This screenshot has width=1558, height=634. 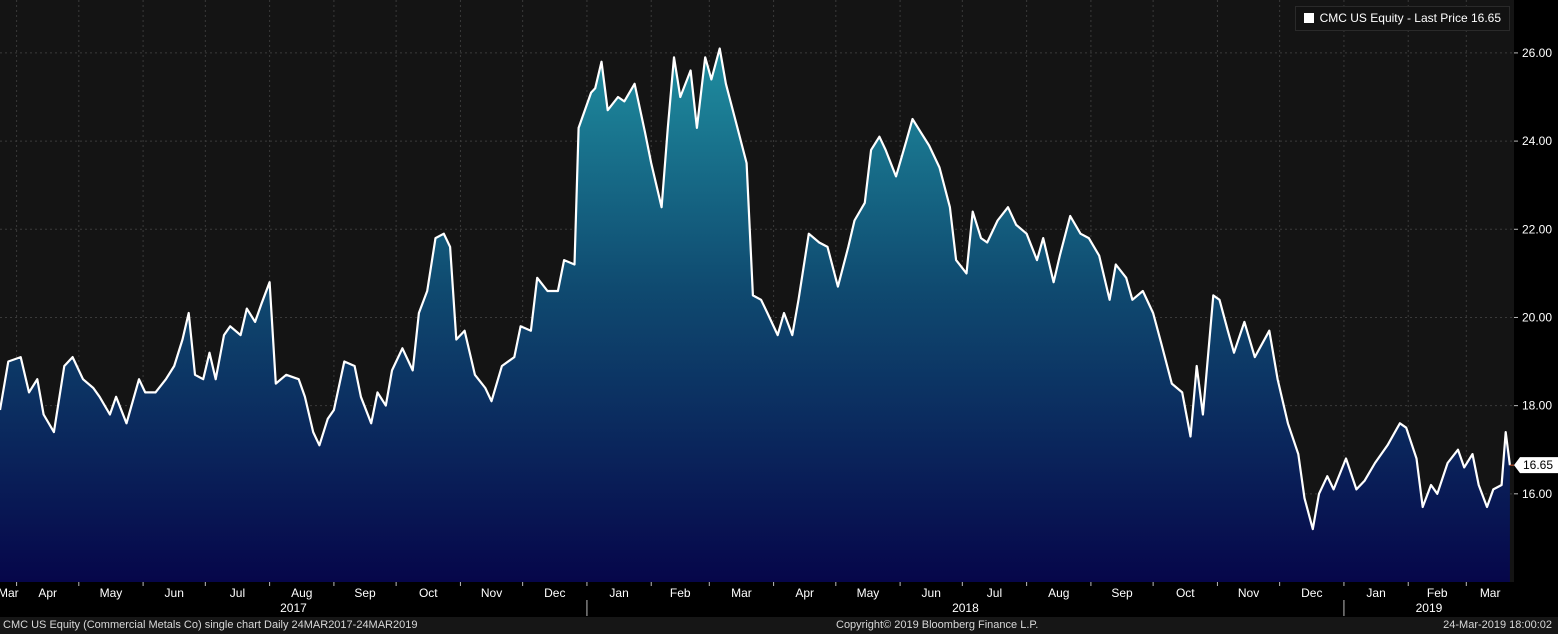 I want to click on footer-timestamp: 24-Mar-2019 18:00:02, so click(x=1497, y=625).